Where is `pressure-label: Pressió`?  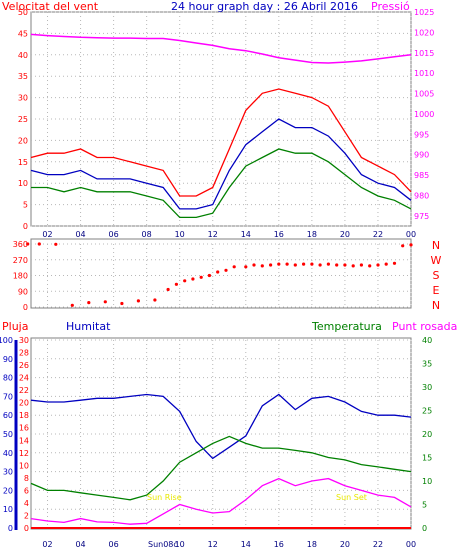
pressure-label: Pressió is located at coordinates (390, 6).